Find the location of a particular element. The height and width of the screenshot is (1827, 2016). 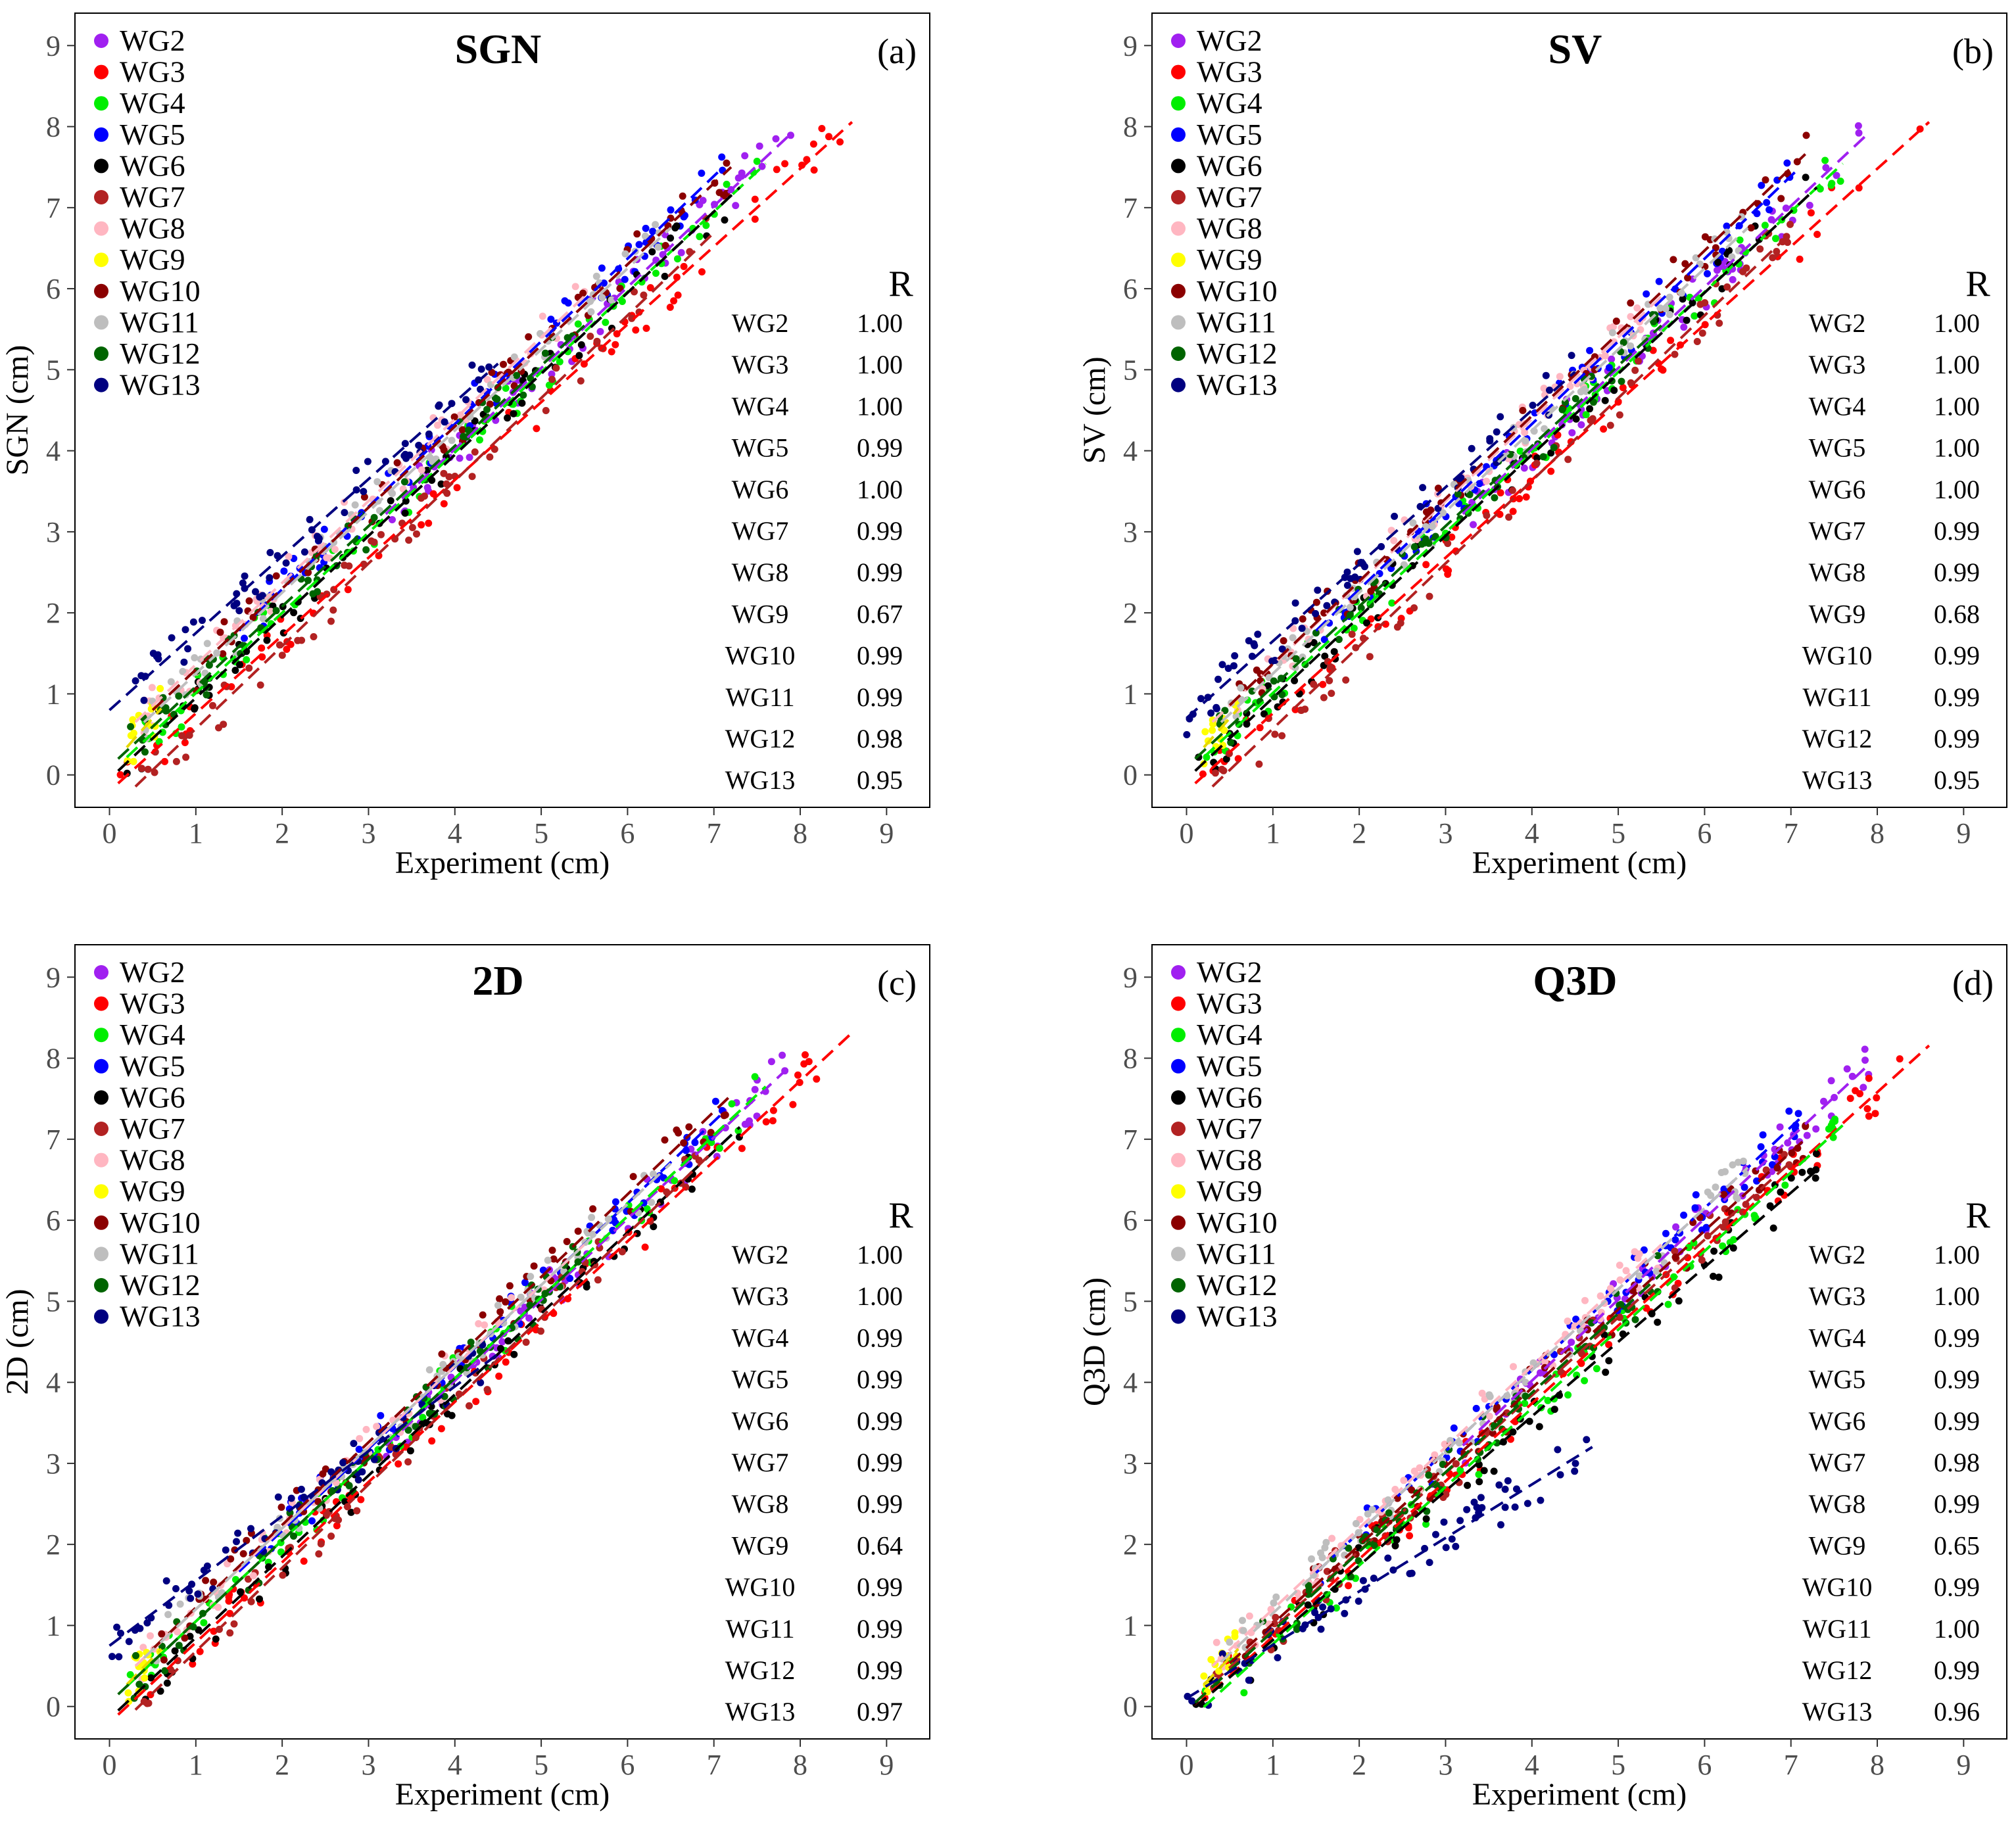

legend-marker-wg5 is located at coordinates (101, 1066).